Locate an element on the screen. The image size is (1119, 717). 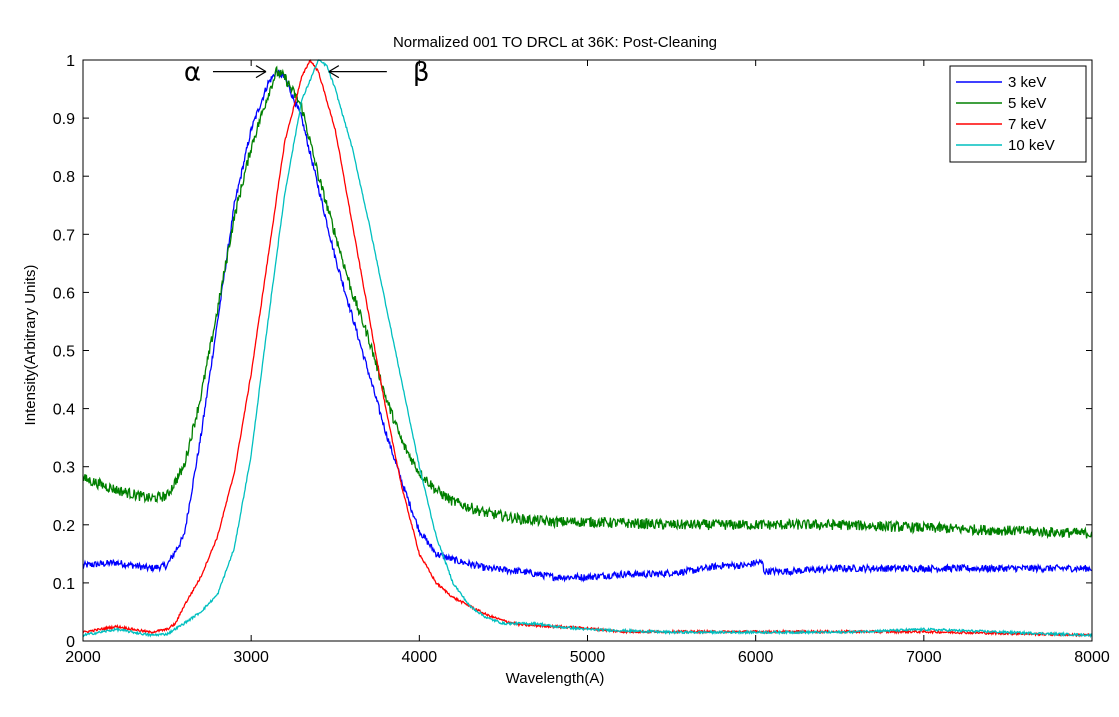
y-axis-label: Intensity(Arbitrary Units) is located at coordinates (30, 345).